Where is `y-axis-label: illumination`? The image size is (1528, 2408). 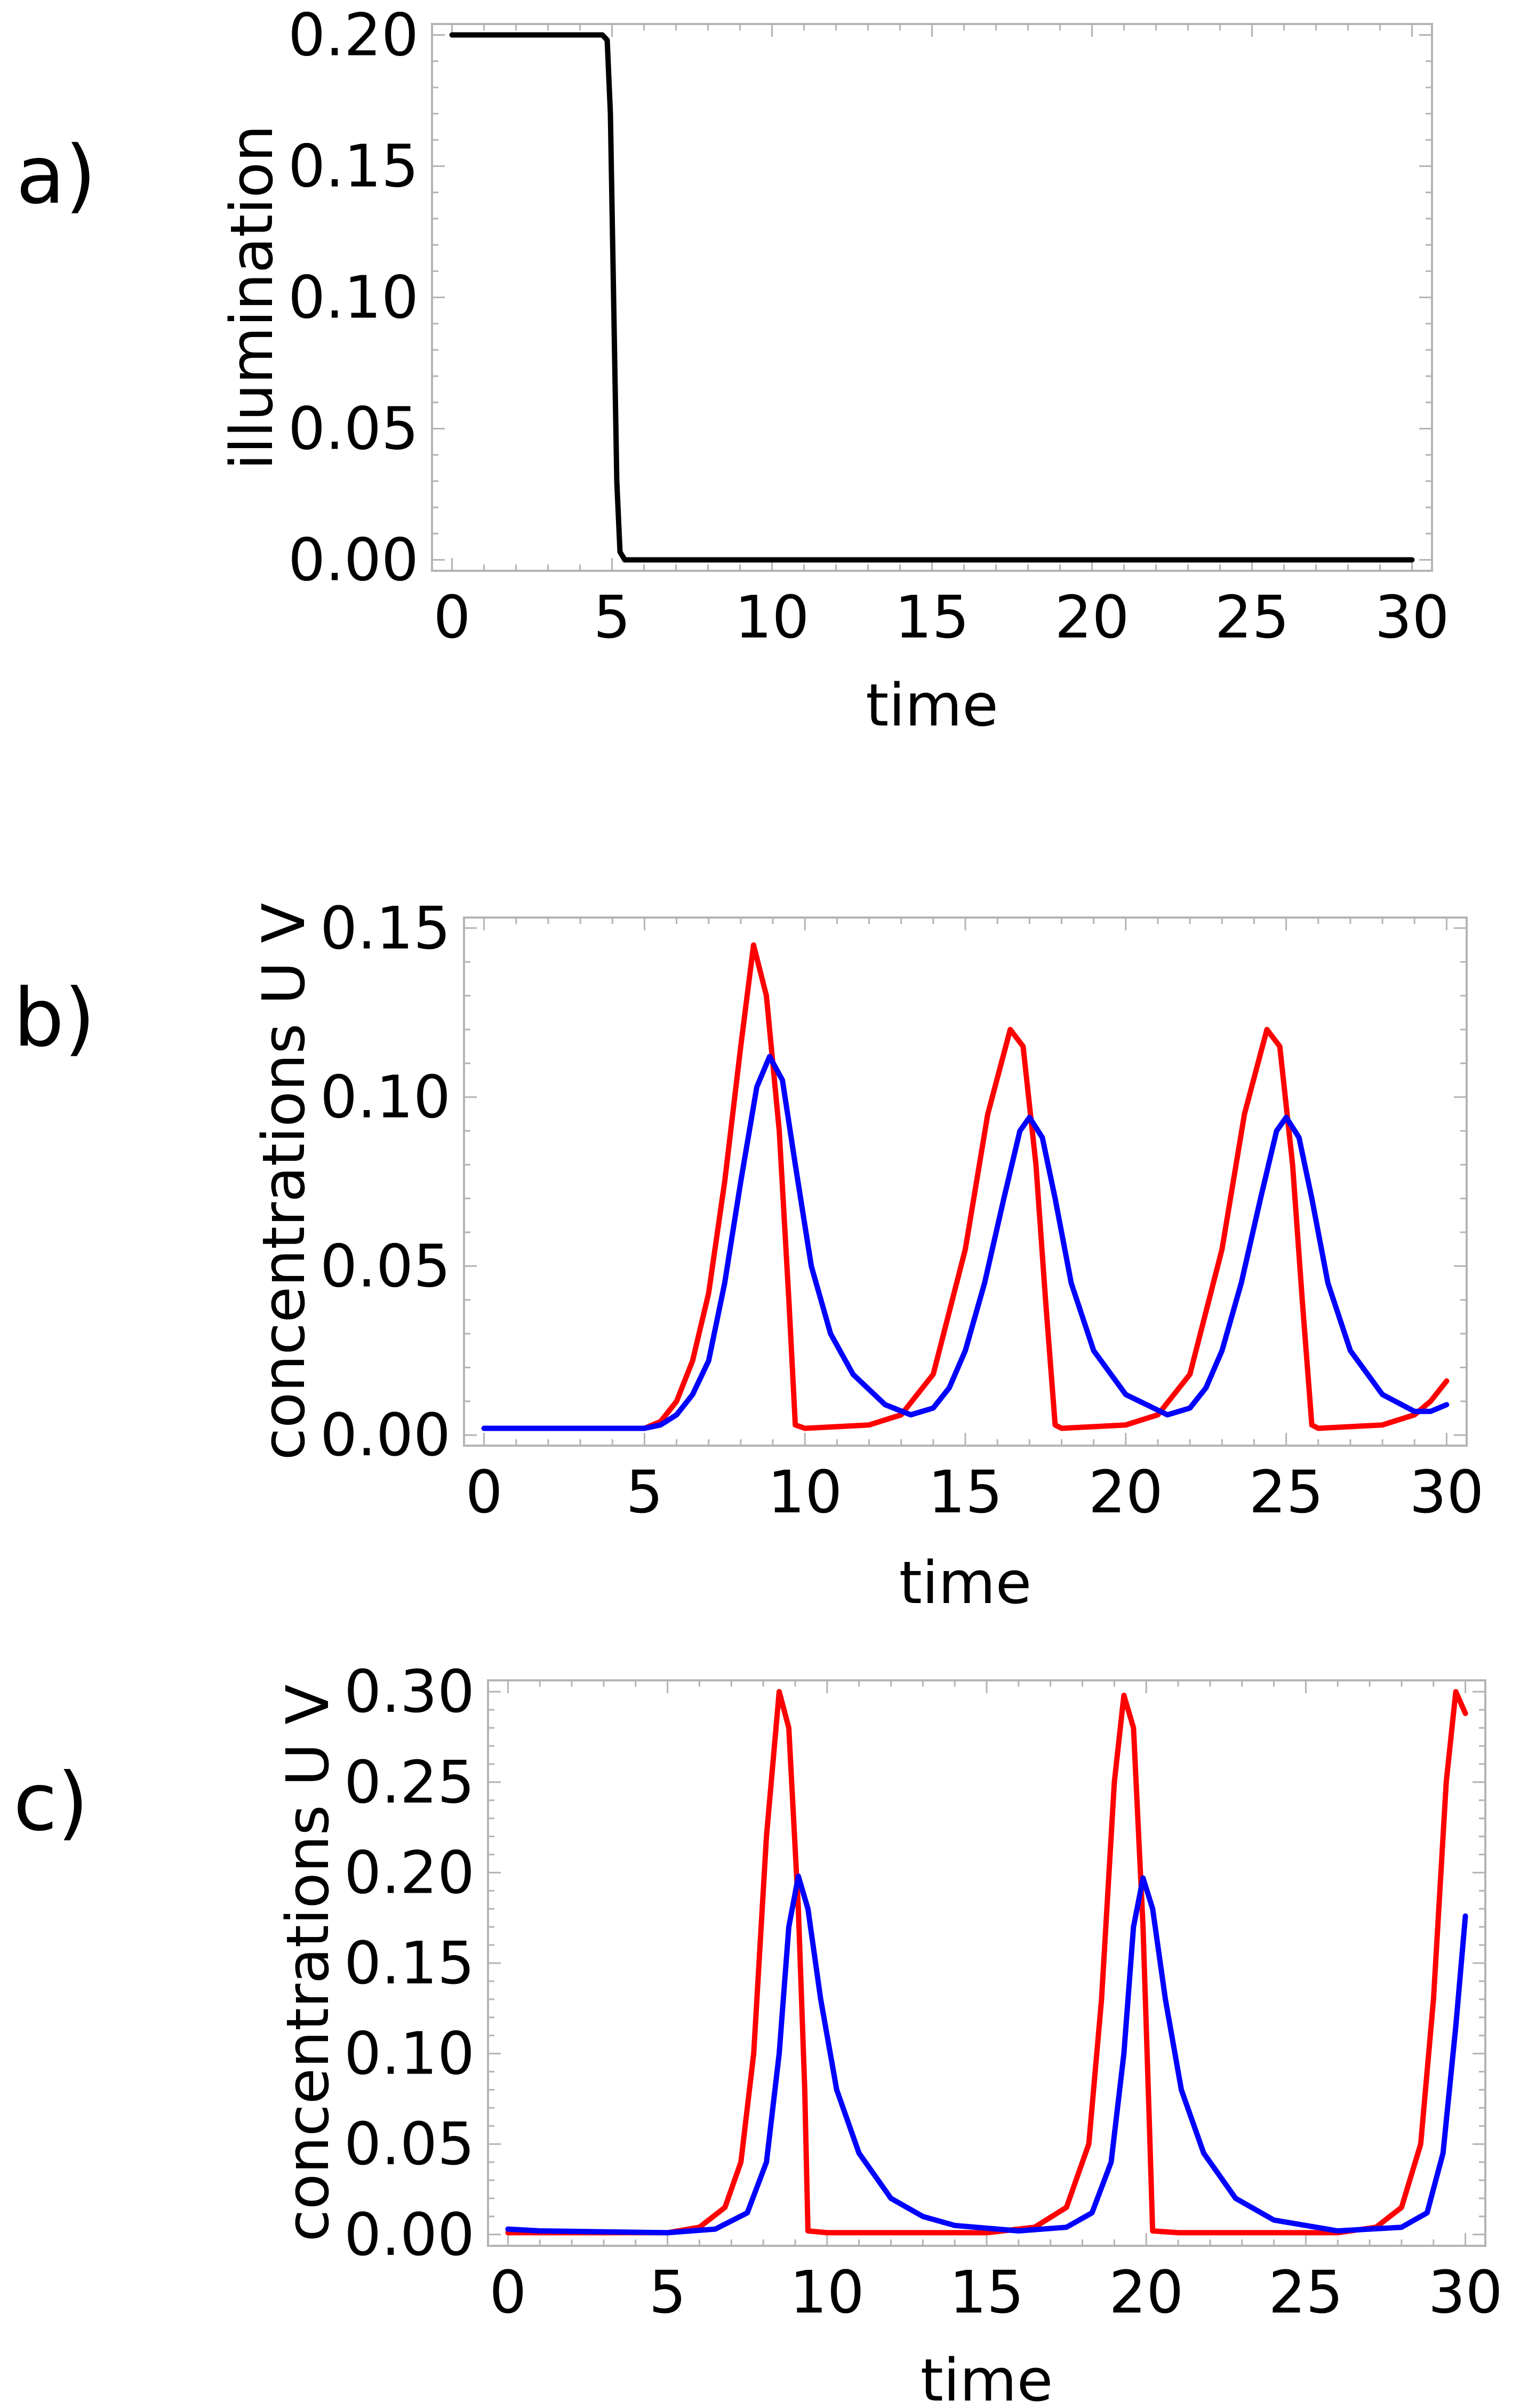
y-axis-label: illumination is located at coordinates (252, 297).